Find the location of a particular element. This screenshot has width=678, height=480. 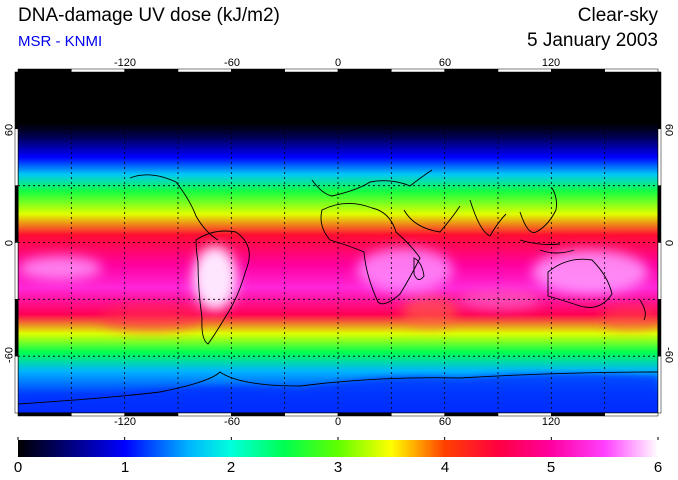

colorbar-ticks is located at coordinates (338, 438).